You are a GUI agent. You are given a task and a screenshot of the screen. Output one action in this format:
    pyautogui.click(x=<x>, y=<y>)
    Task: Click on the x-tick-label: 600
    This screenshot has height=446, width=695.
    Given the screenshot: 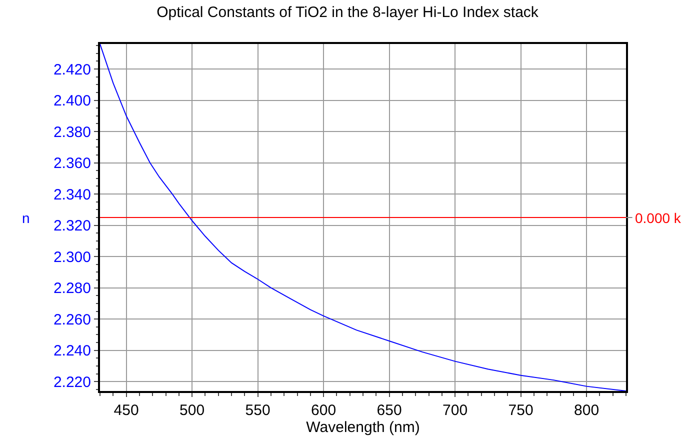 What is the action you would take?
    pyautogui.click(x=323, y=410)
    